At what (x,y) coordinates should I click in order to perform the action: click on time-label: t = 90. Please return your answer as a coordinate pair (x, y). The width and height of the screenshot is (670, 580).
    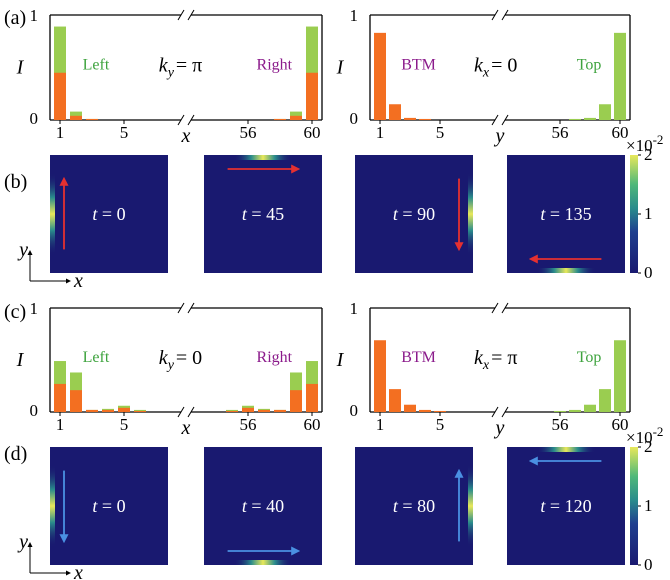
    Looking at the image, I should click on (414, 214).